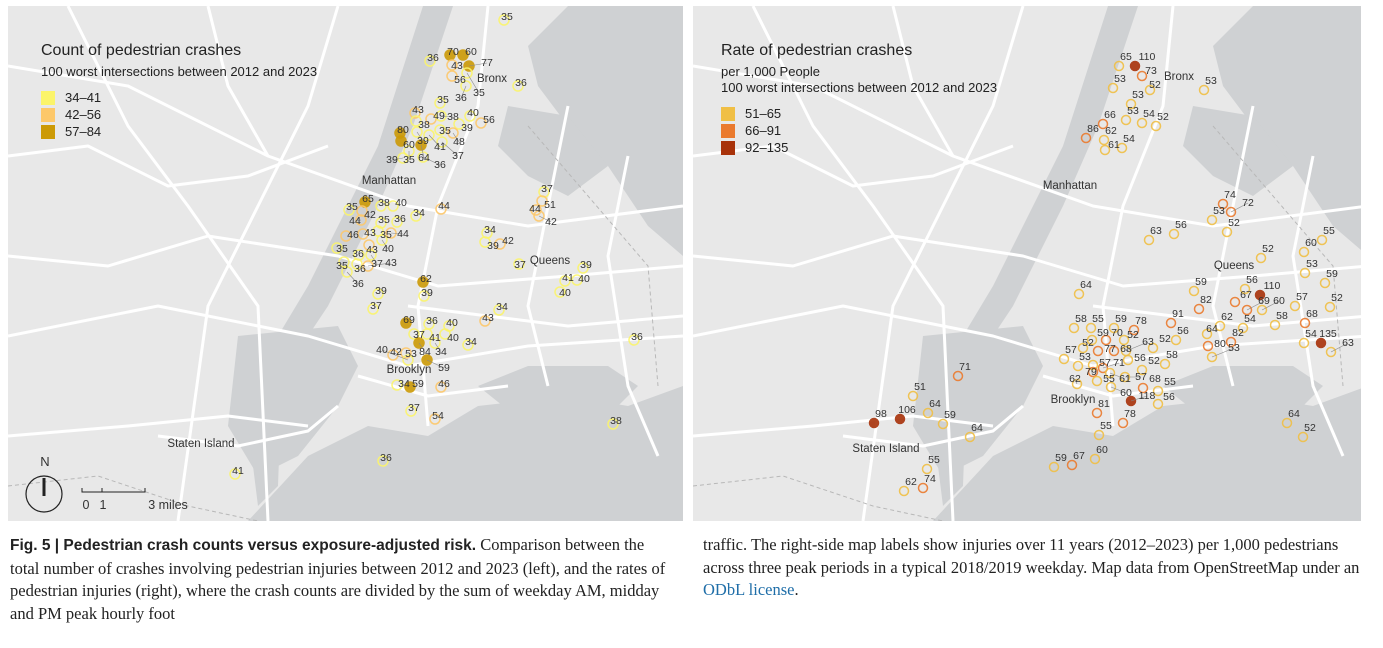 This screenshot has height=648, width=1383. Describe the element at coordinates (444, 384) in the screenshot. I see `crash-count-label: 46` at that location.